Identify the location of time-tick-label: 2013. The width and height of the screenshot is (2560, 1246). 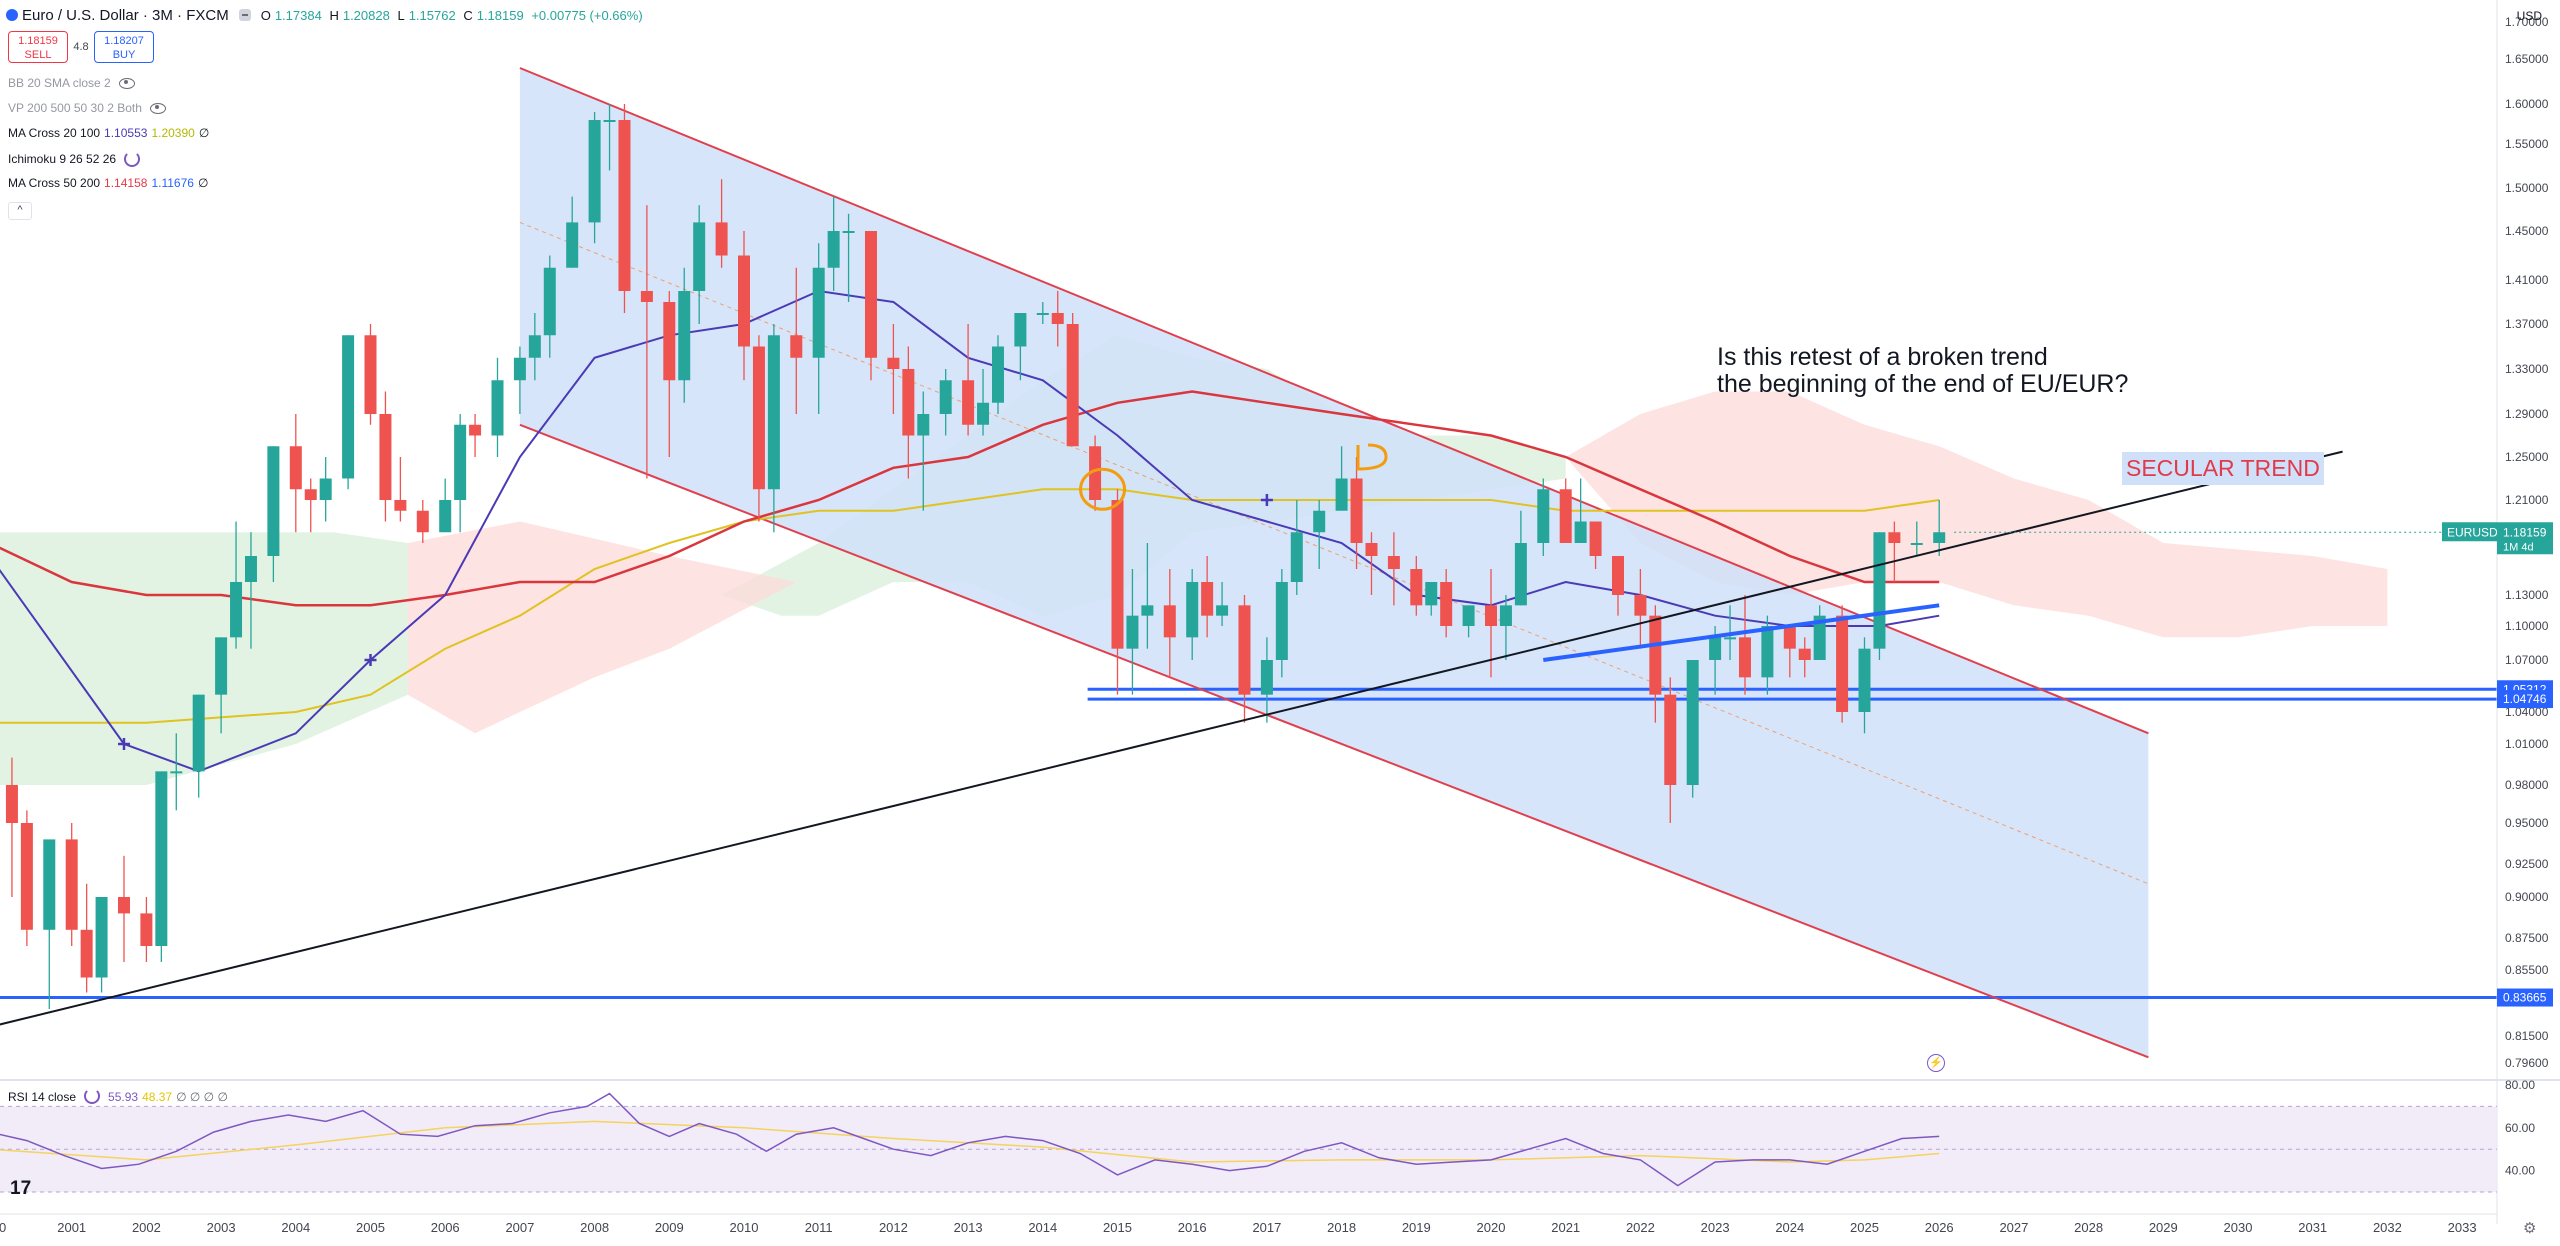
(968, 1227).